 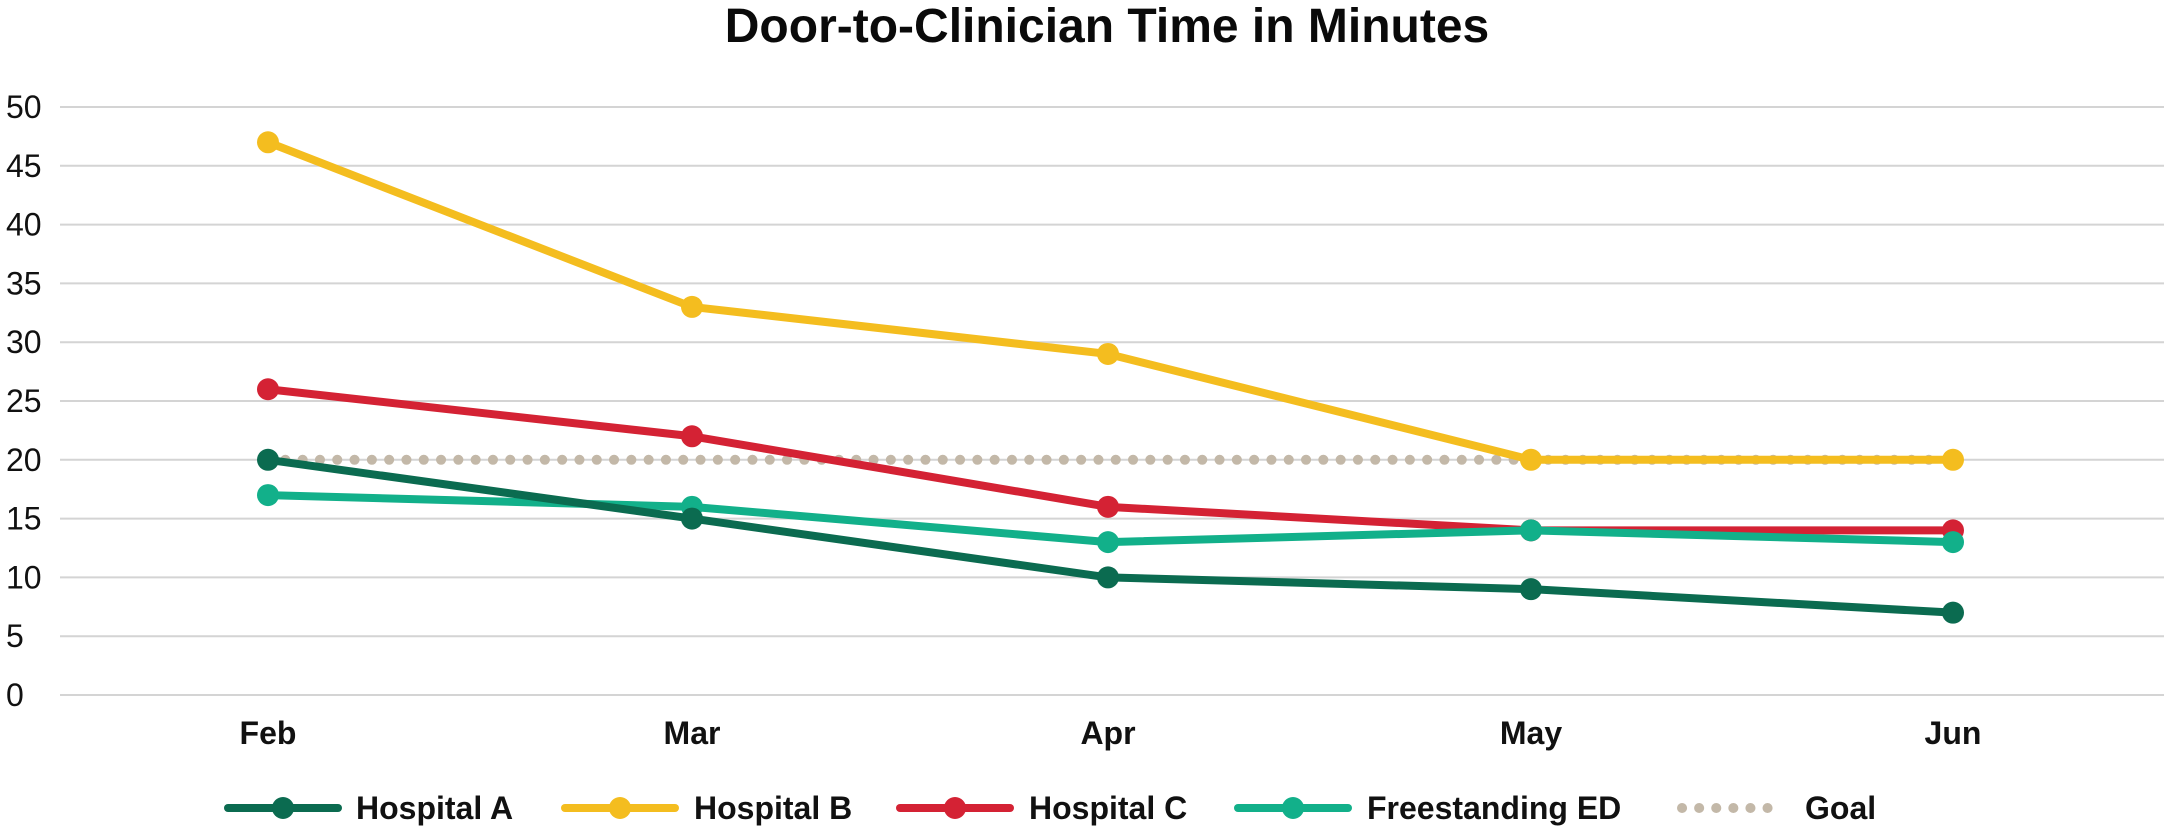 What do you see at coordinates (24, 342) in the screenshot?
I see `y-tick-label: 30` at bounding box center [24, 342].